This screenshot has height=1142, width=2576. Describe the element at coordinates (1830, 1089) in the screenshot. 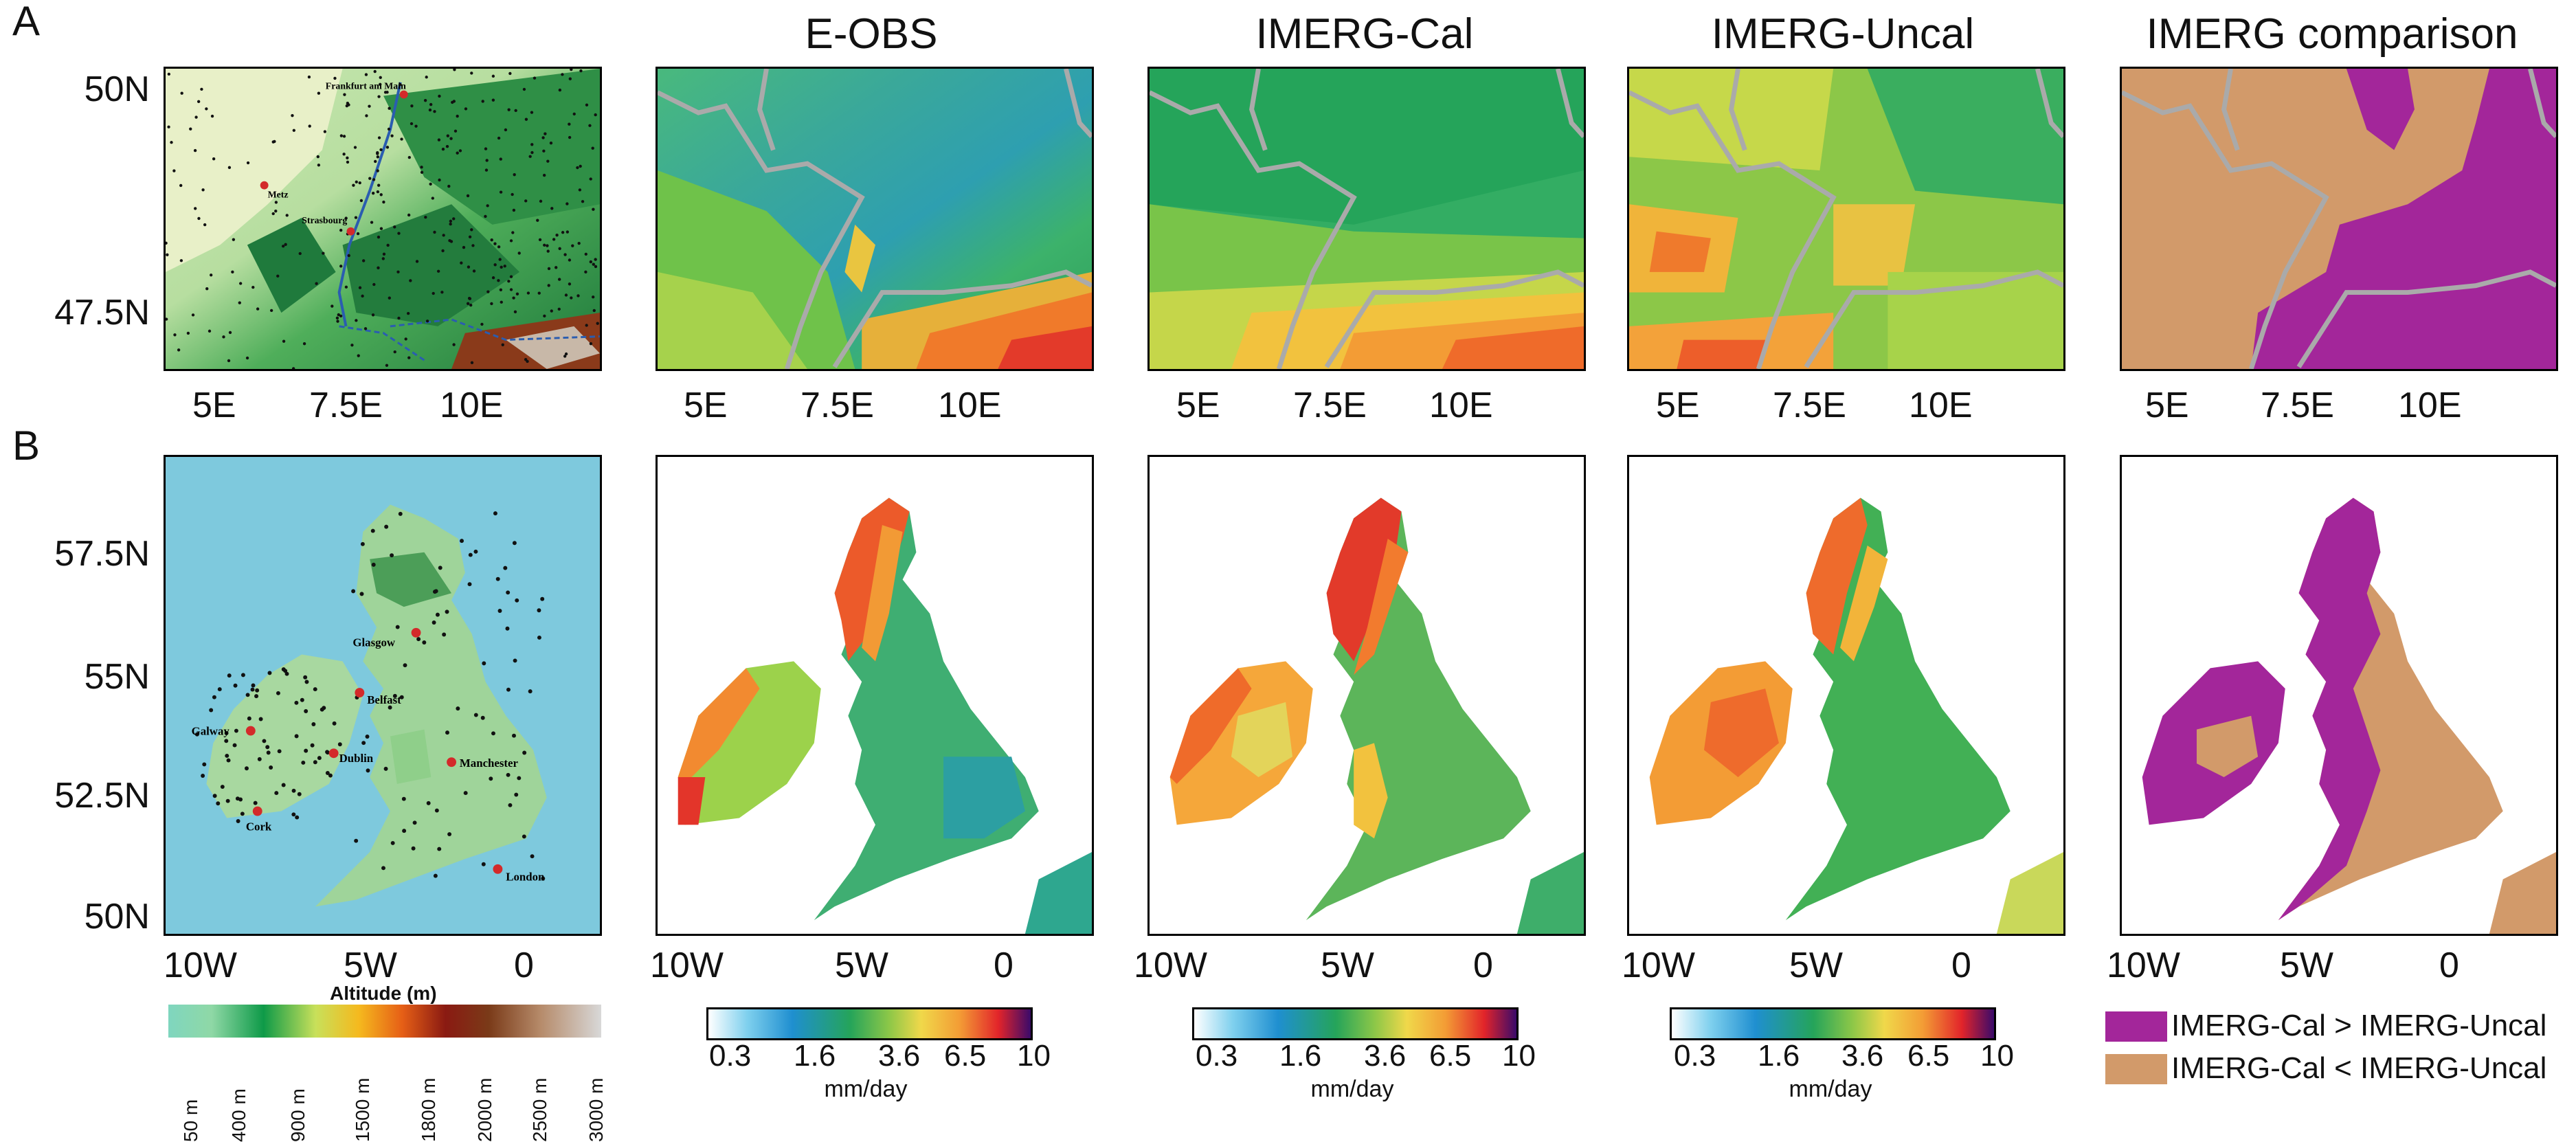

I see `cbar3-unit: mm/day` at that location.